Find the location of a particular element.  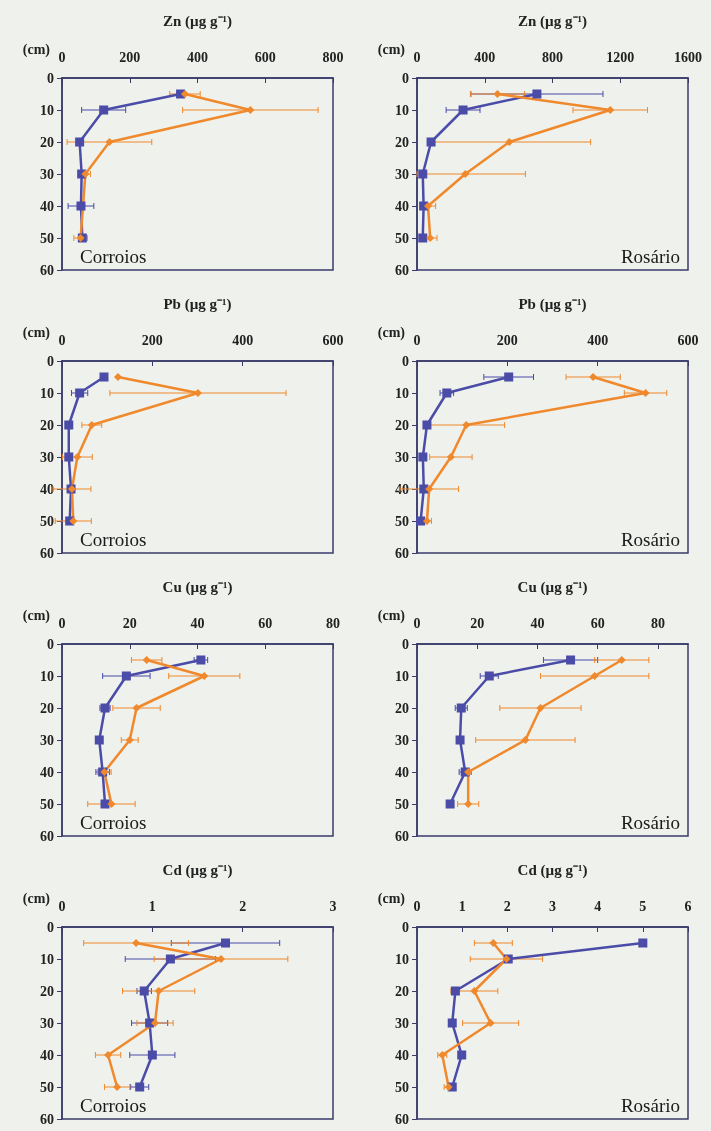

x-tick-label: 1200 is located at coordinates (620, 57).